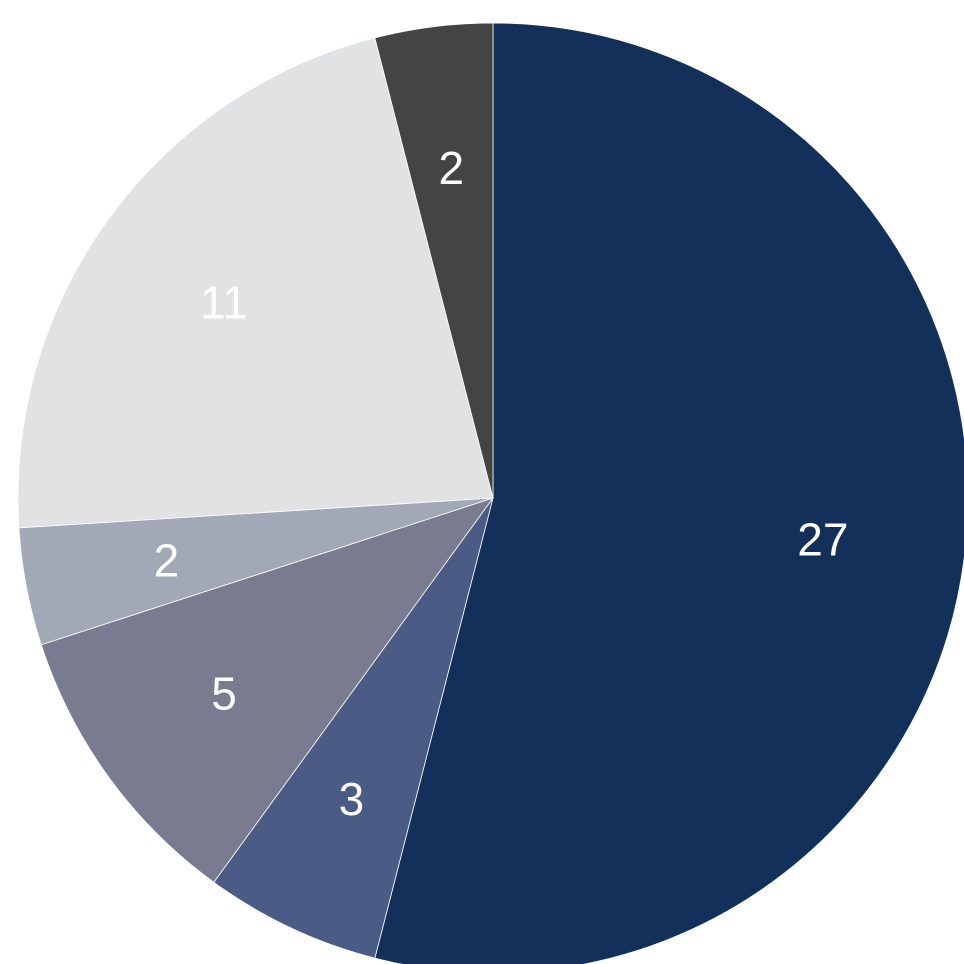 The width and height of the screenshot is (964, 964). I want to click on pie-slice-label-5: 2, so click(452, 168).